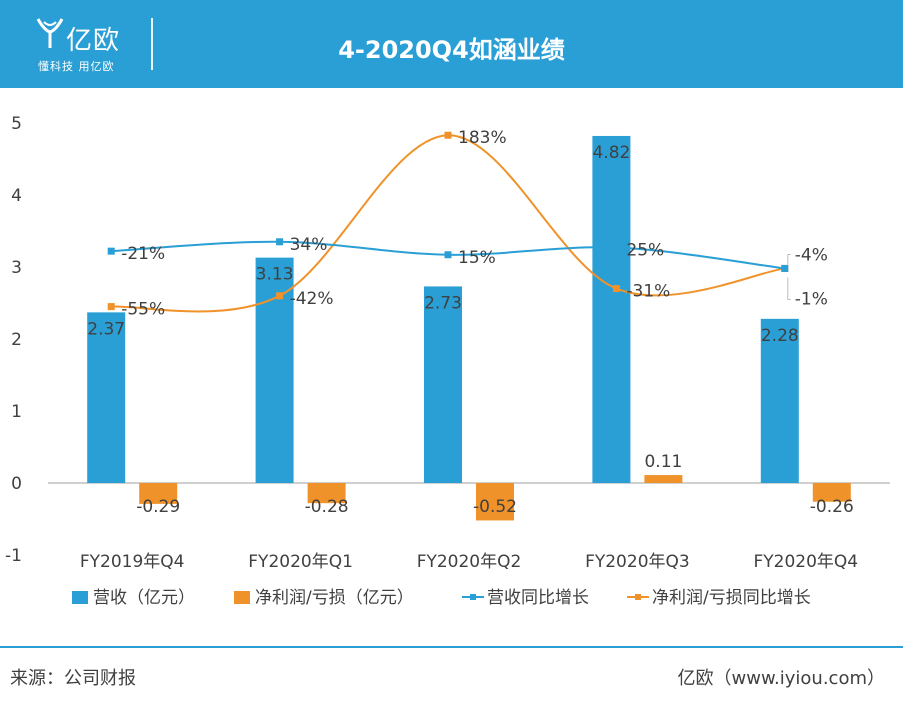 The width and height of the screenshot is (903, 705). I want to click on profit-growth-label: -31%, so click(648, 292).